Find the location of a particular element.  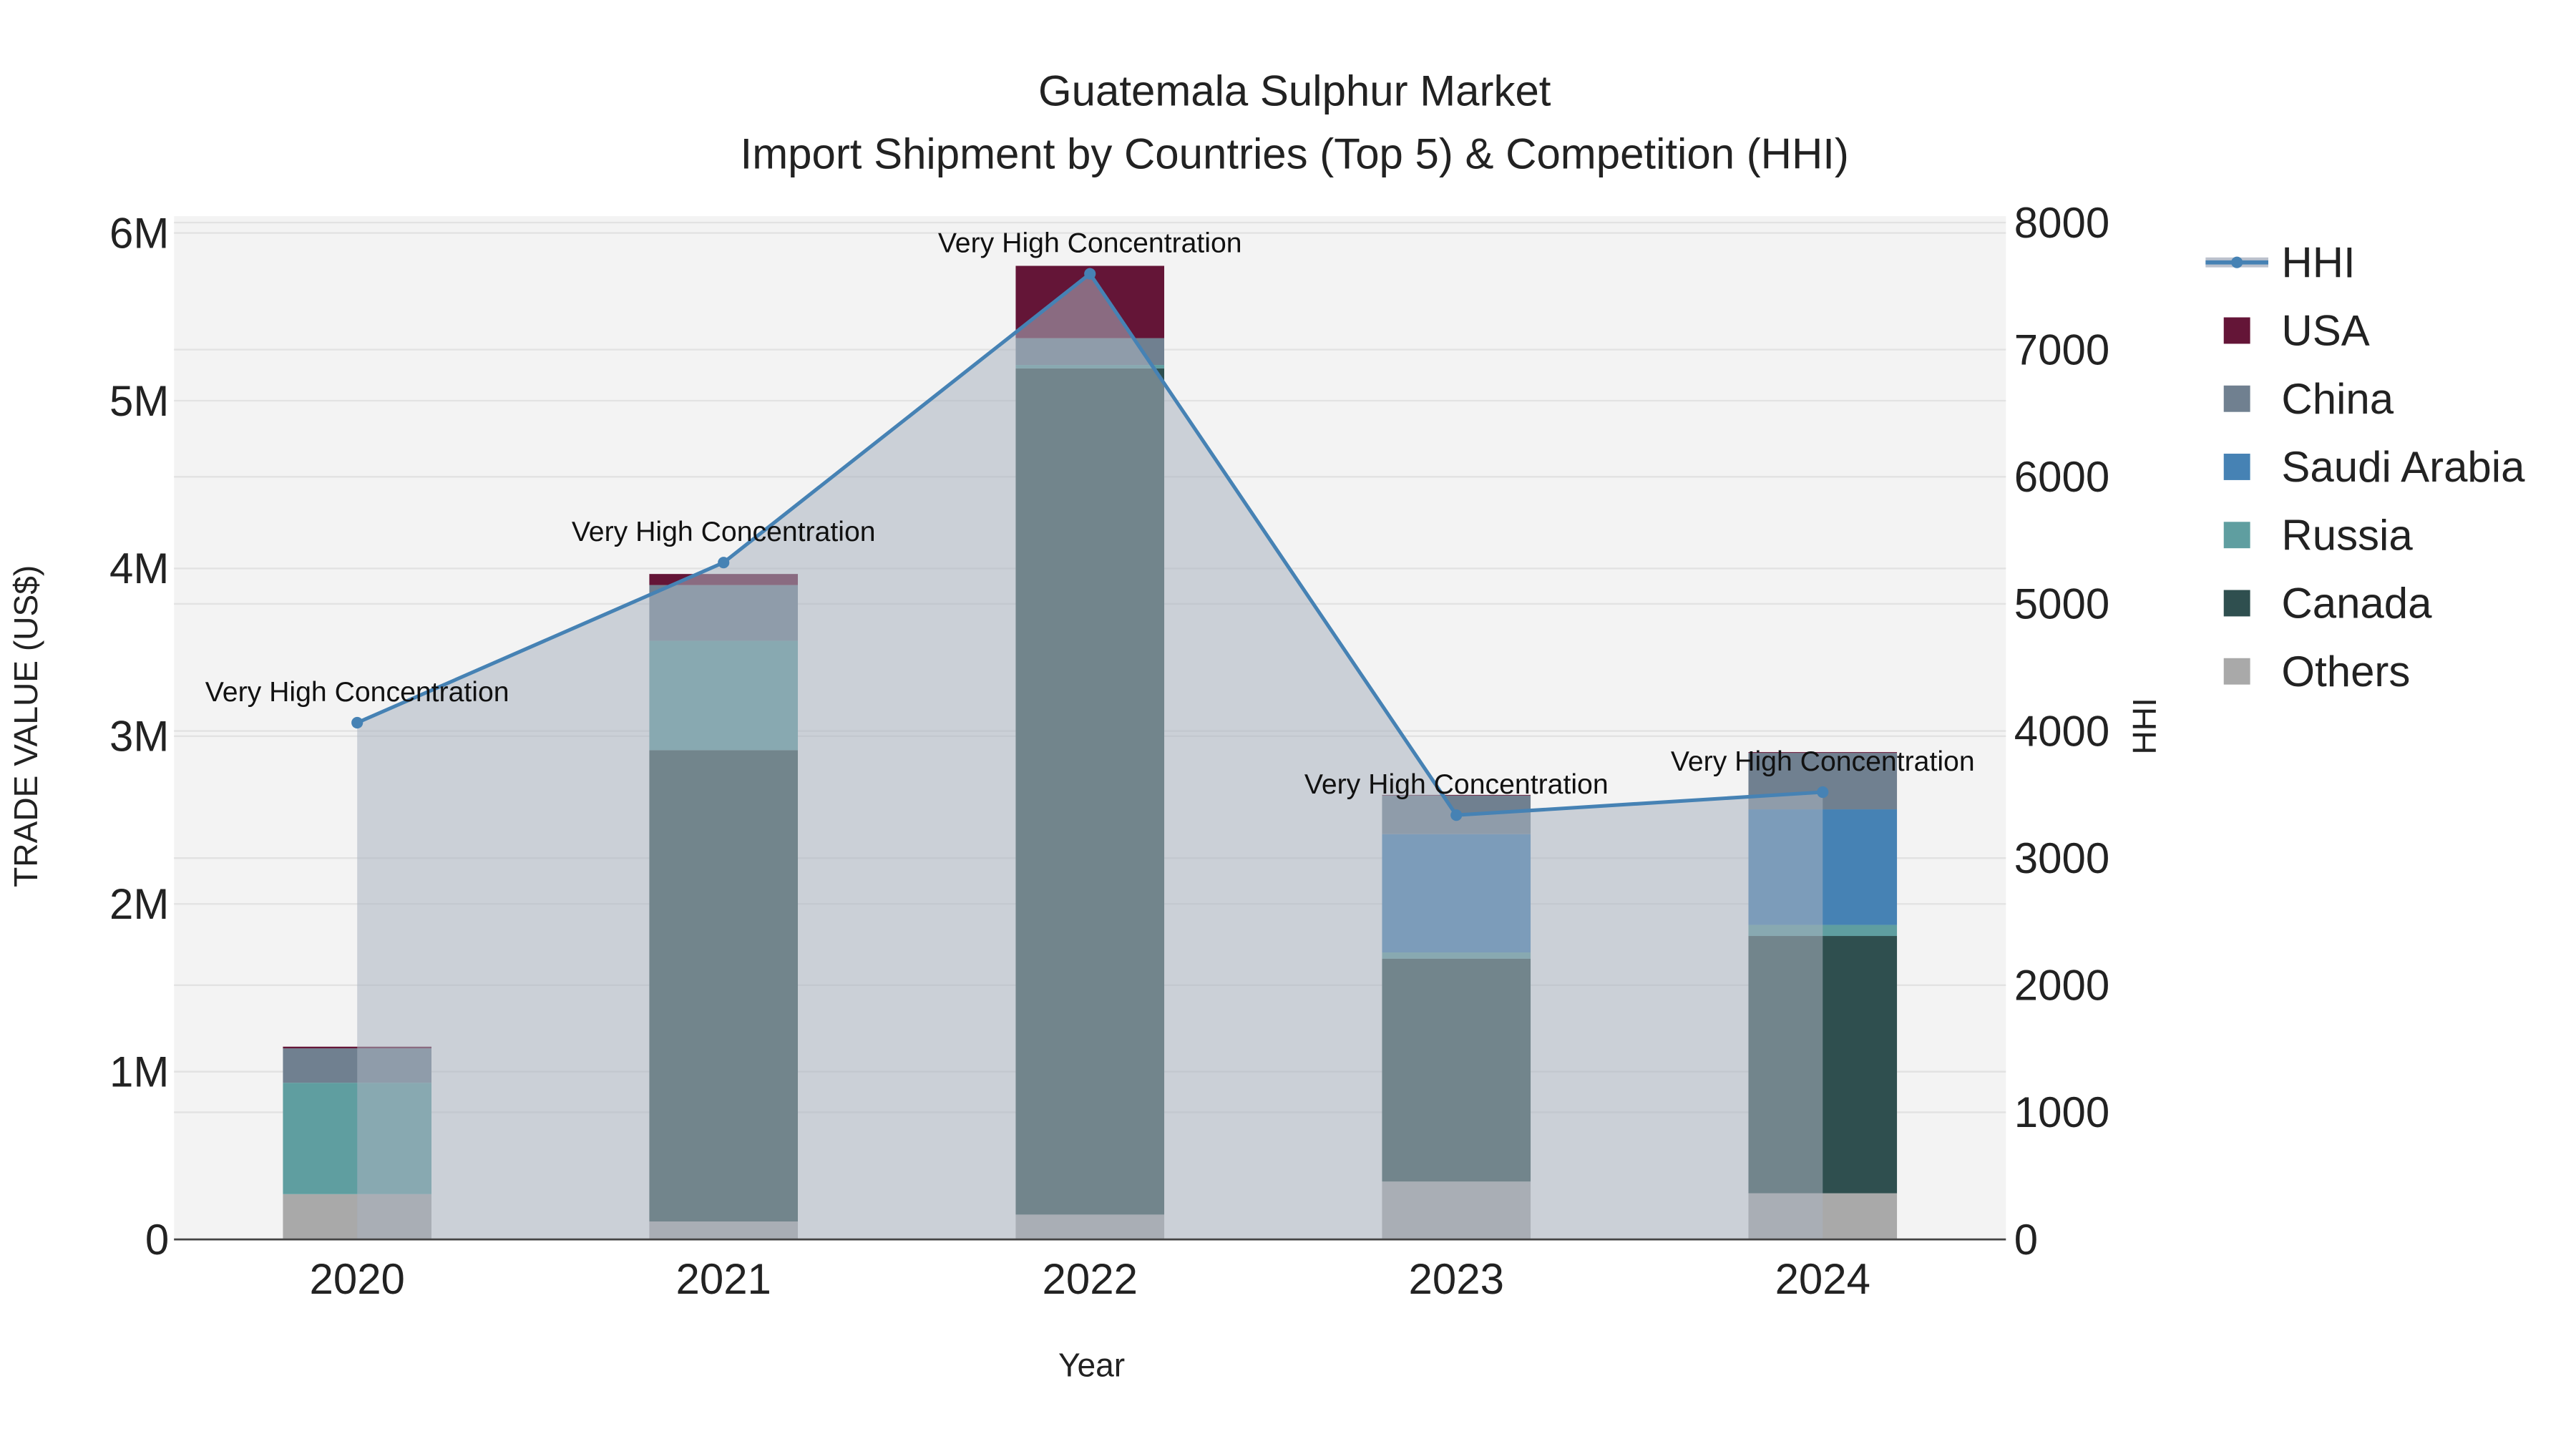

y2-tick-label: 6000 is located at coordinates (2061, 477).